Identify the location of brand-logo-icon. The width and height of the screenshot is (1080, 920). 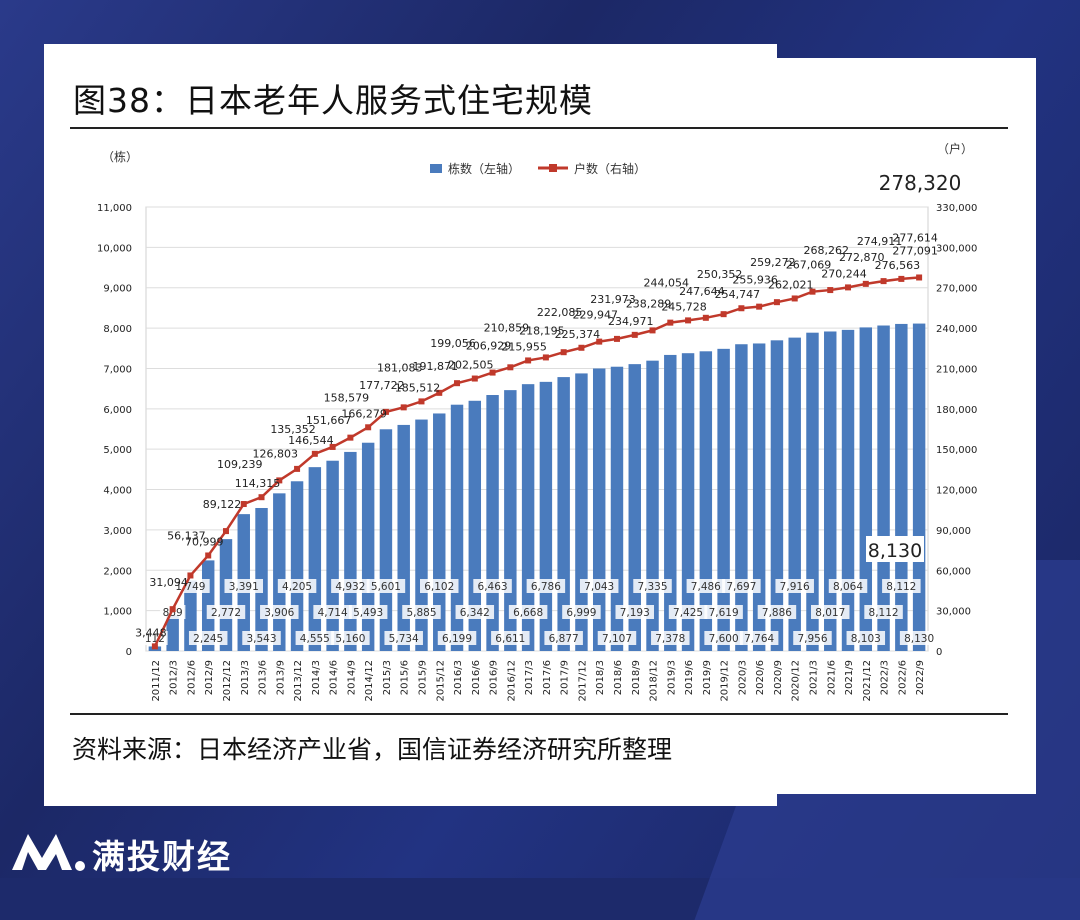
(48, 852).